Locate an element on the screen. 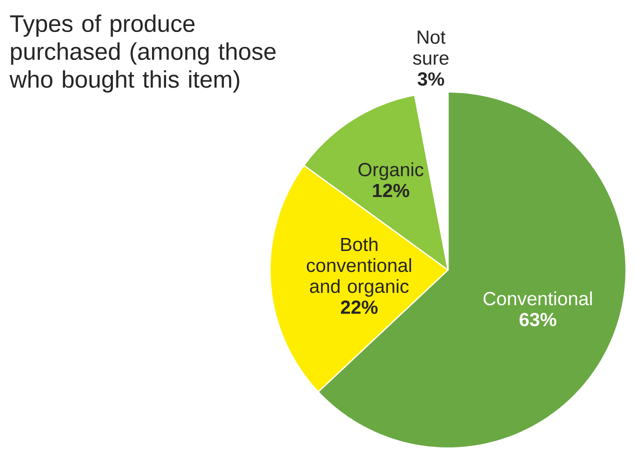 This screenshot has height=473, width=636. data-label: 22% is located at coordinates (359, 307).